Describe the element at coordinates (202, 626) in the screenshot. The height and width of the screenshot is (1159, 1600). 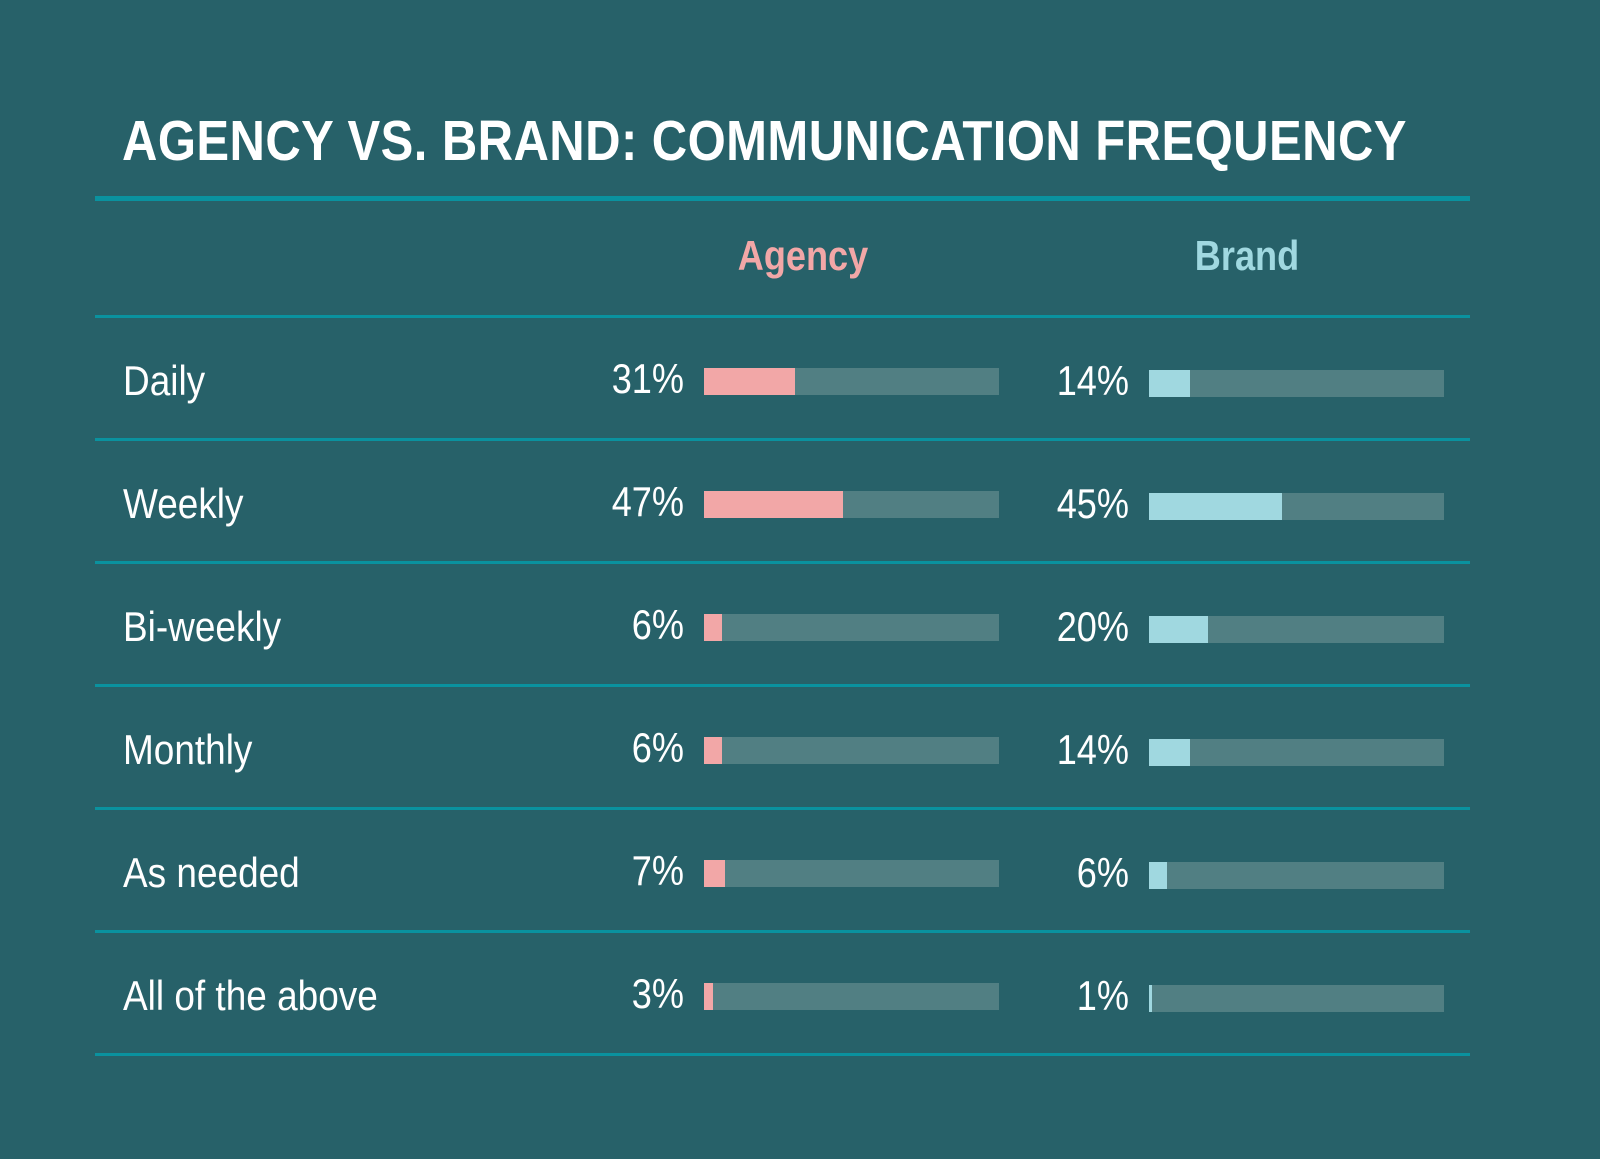
I see `category-label: Bi-weekly` at that location.